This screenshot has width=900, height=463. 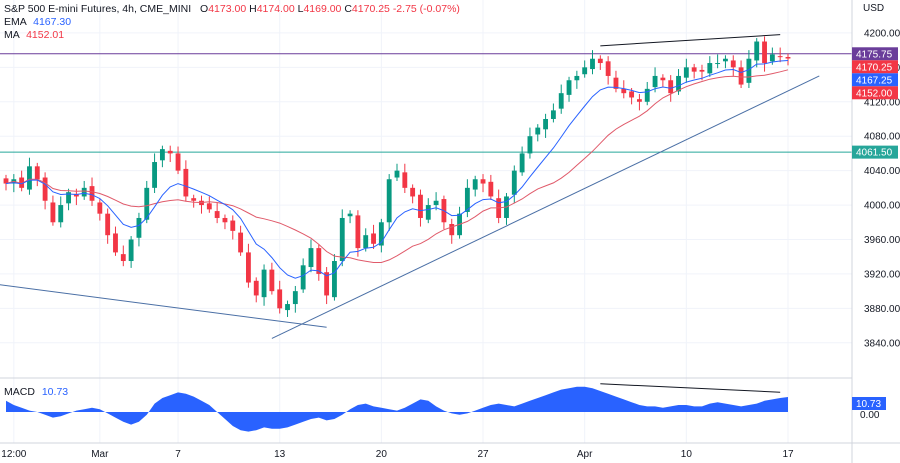 I want to click on time-tick-label: 27, so click(x=483, y=454).